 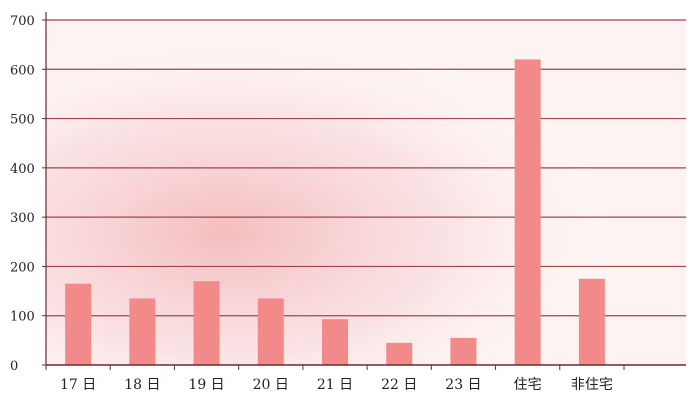 What do you see at coordinates (528, 385) in the screenshot?
I see `x-tick-label: 住宅` at bounding box center [528, 385].